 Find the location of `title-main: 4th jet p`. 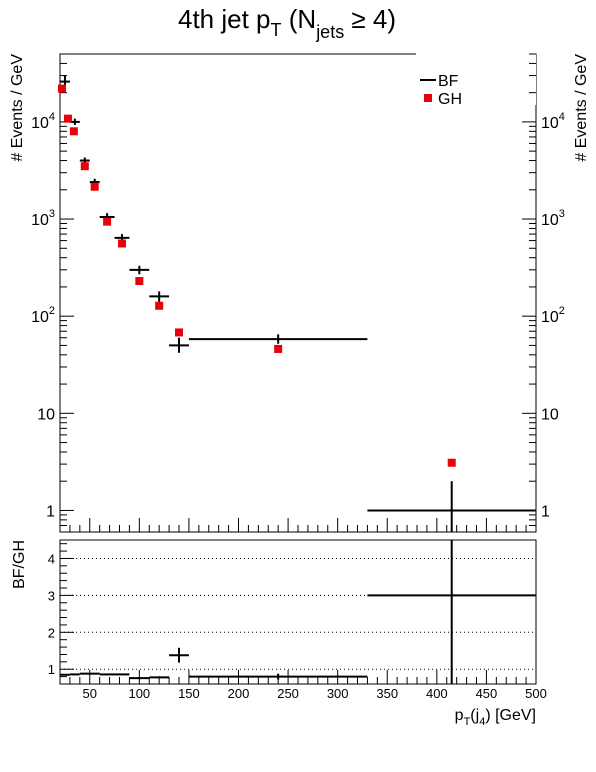

title-main: 4th jet p is located at coordinates (224, 19).